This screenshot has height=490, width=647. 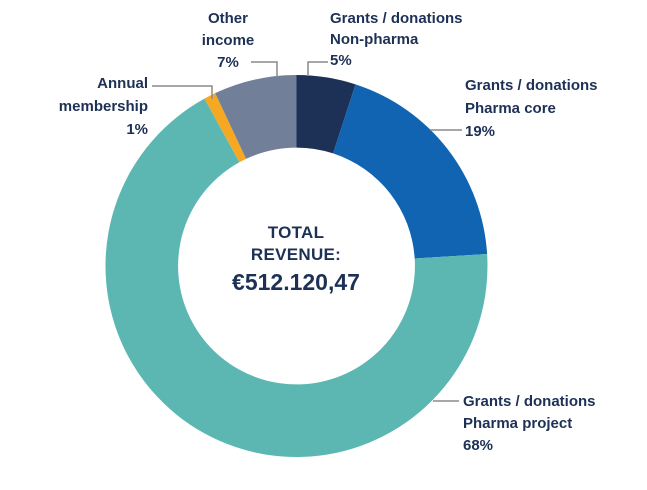 What do you see at coordinates (264, 69) in the screenshot?
I see `leader-line-other-income` at bounding box center [264, 69].